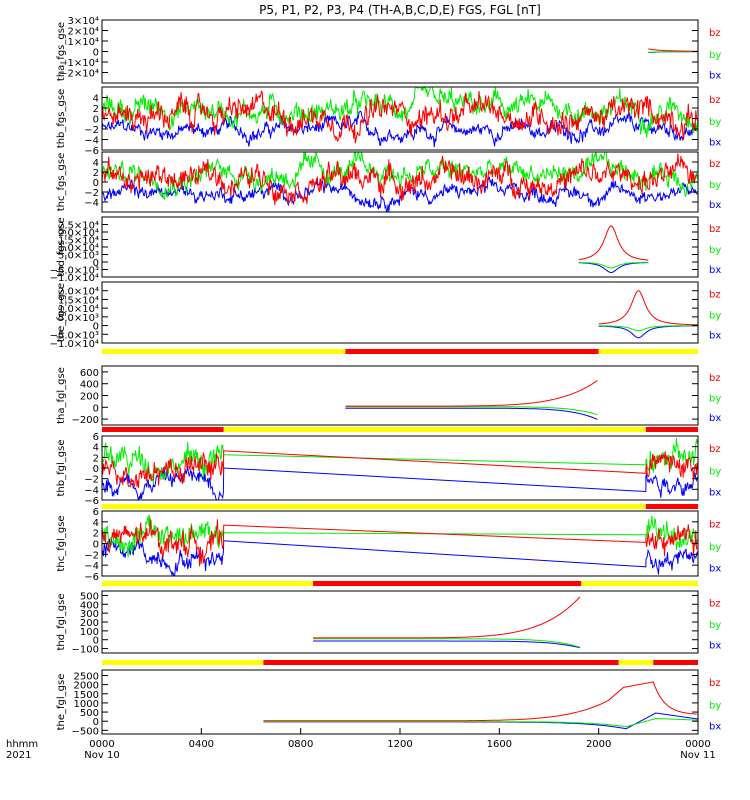 This screenshot has width=750, height=800. I want to click on y-tick-label: 3×10⁴, so click(83, 21).